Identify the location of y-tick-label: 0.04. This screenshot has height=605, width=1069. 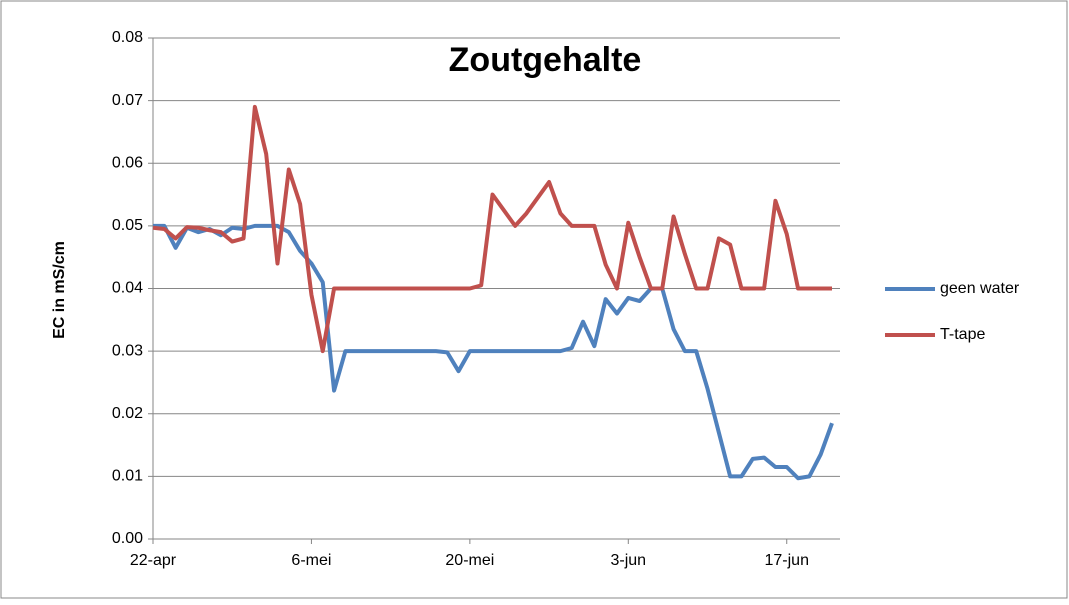
(127, 288).